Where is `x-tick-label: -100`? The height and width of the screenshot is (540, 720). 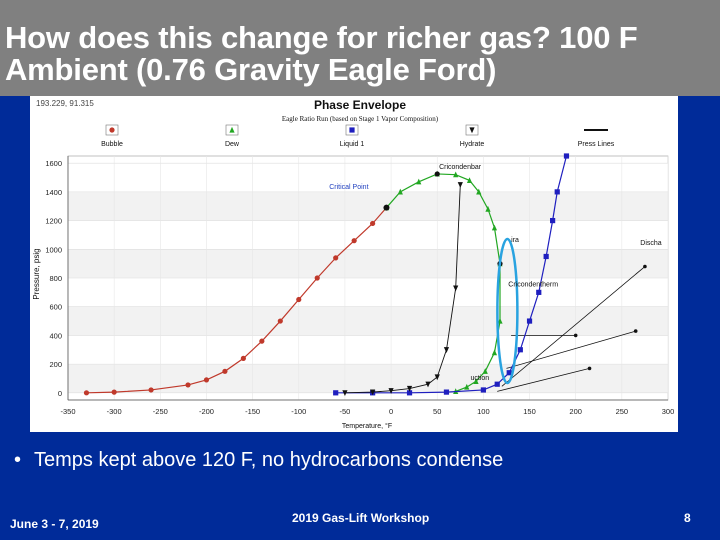
x-tick-label: -100 is located at coordinates (298, 411).